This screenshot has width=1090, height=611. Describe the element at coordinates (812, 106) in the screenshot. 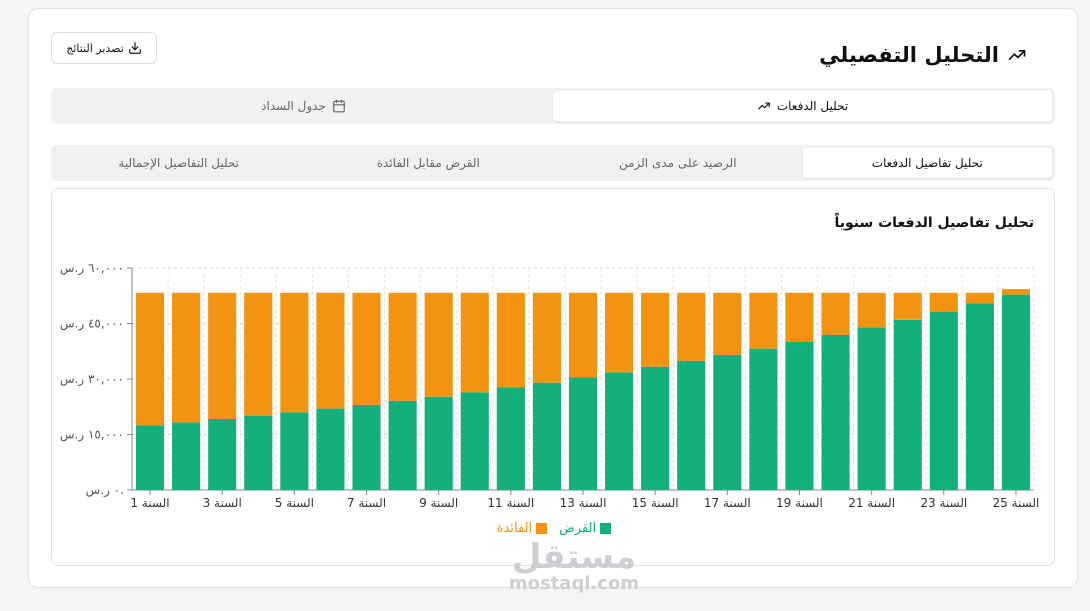

I see `tab-label: تحليل الدفعات` at that location.